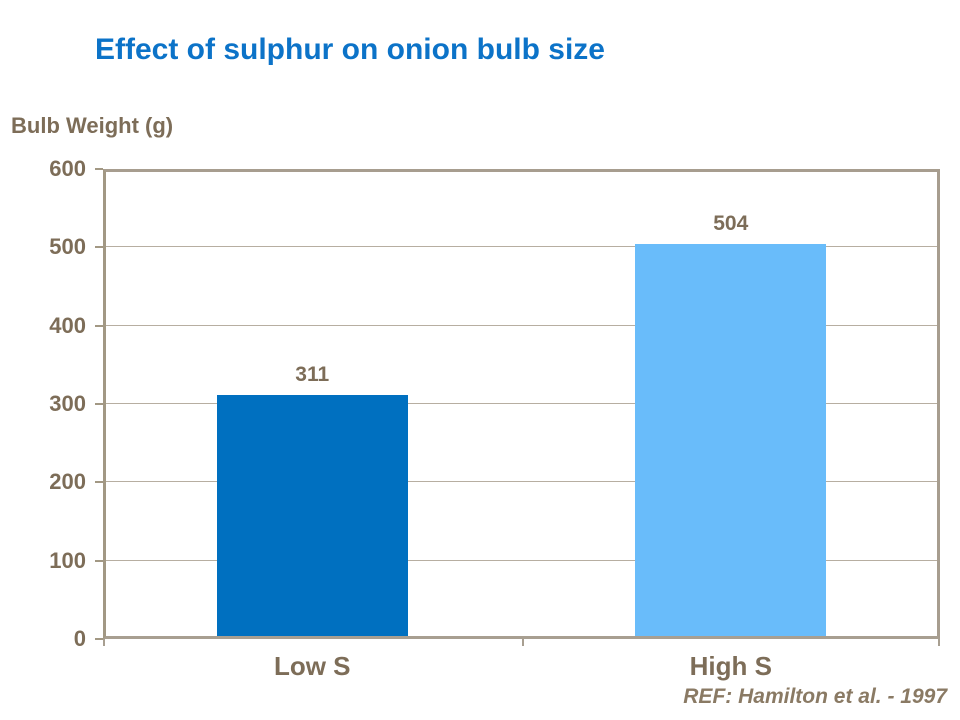 This screenshot has height=720, width=960. Describe the element at coordinates (730, 666) in the screenshot. I see `category-label-high-s: High S` at that location.